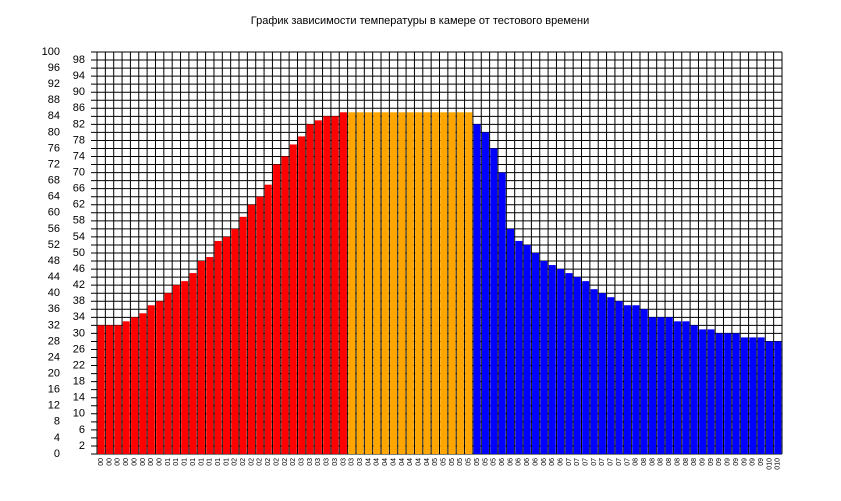 This screenshot has height=501, width=841. I want to click on y-tick-label: 86, so click(79, 108).